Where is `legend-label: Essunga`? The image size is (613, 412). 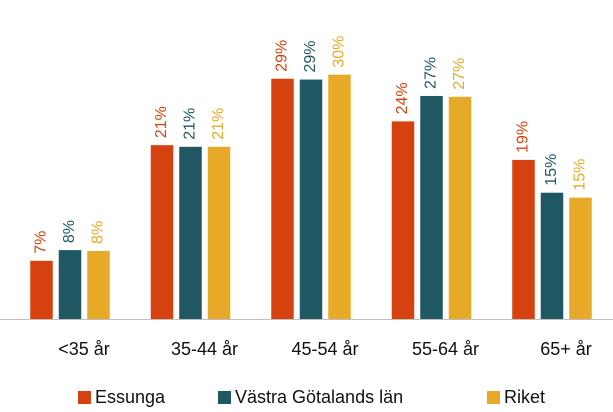
legend-label: Essunga is located at coordinates (130, 397).